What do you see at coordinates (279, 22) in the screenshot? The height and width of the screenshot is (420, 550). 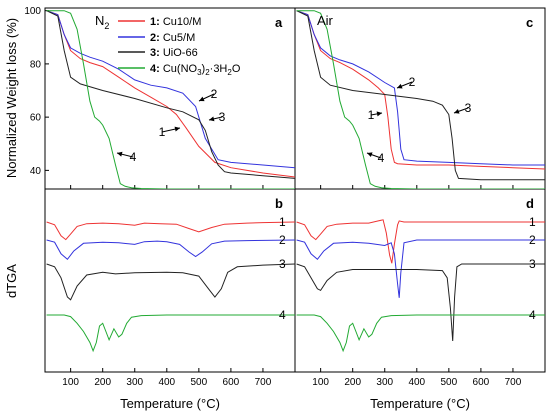 I see `panel-label-a: a` at bounding box center [279, 22].